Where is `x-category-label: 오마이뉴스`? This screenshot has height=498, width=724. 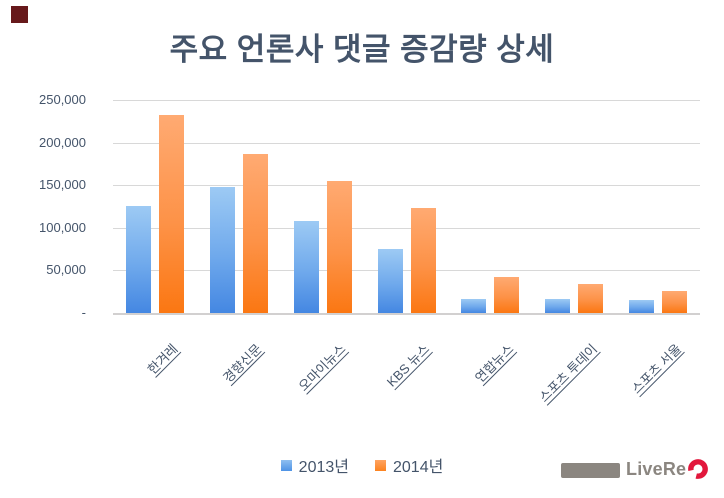 x-category-label: 오마이뉴스 is located at coordinates (322, 368).